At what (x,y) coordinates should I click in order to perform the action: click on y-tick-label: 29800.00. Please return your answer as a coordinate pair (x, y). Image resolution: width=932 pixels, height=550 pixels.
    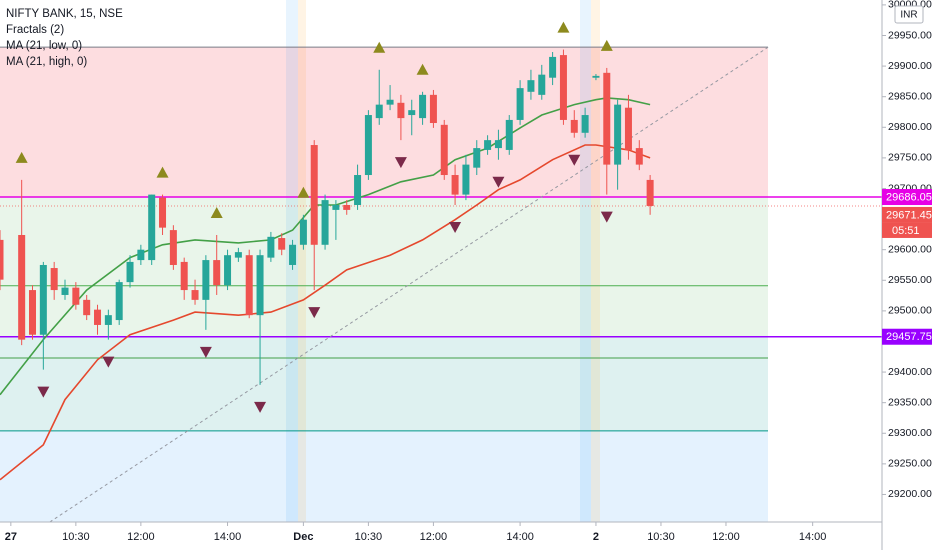
    Looking at the image, I should click on (910, 127).